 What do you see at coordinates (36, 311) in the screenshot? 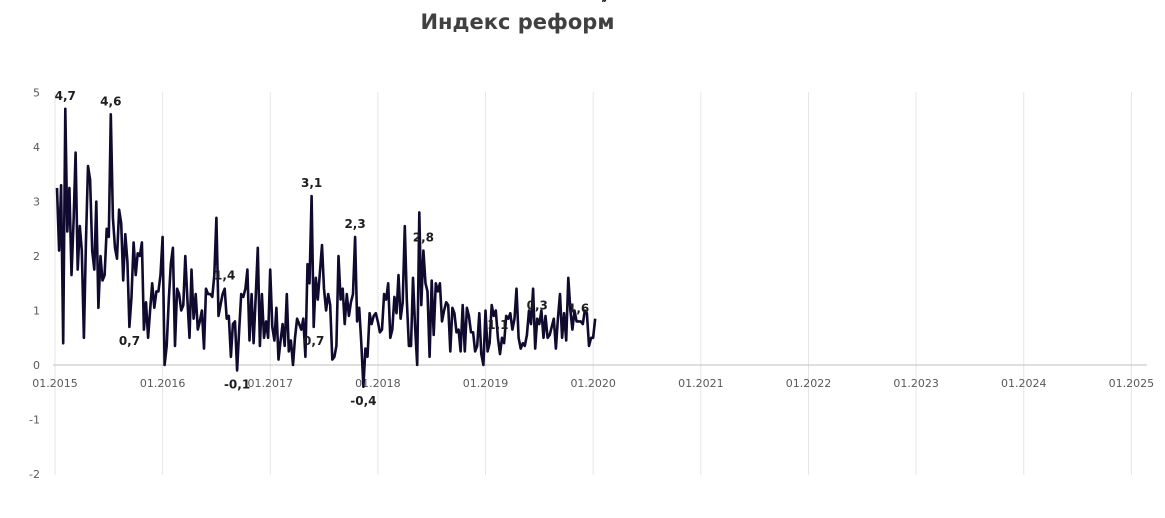
I see `y-tick-label: 1` at bounding box center [36, 311].